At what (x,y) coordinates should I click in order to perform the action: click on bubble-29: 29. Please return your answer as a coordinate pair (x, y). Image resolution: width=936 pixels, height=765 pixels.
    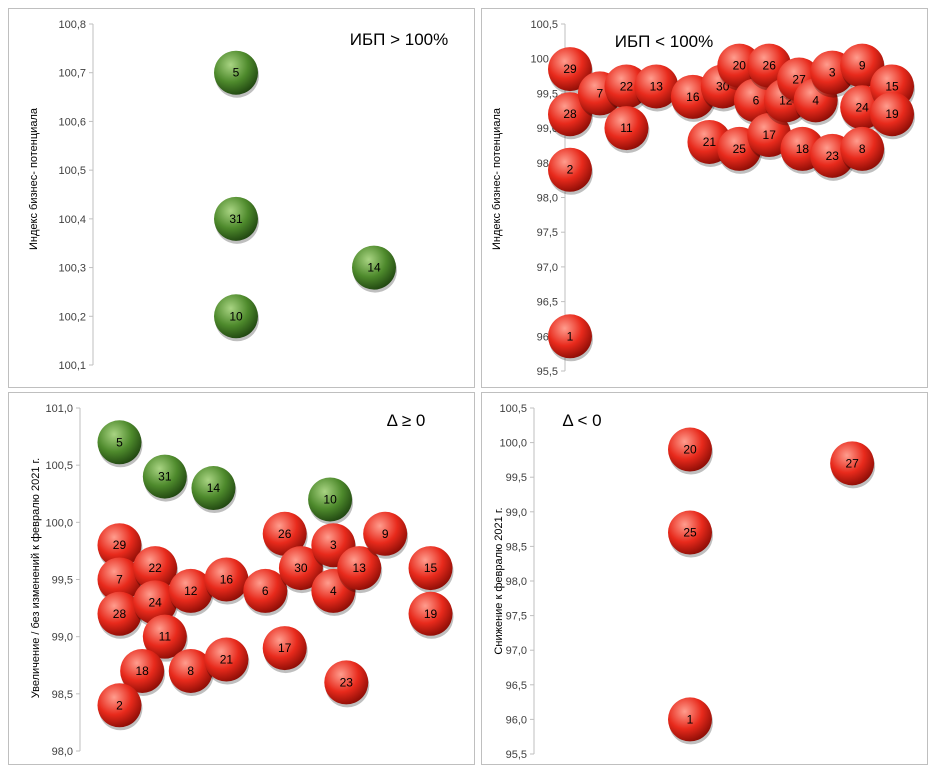
    Looking at the image, I should click on (120, 547).